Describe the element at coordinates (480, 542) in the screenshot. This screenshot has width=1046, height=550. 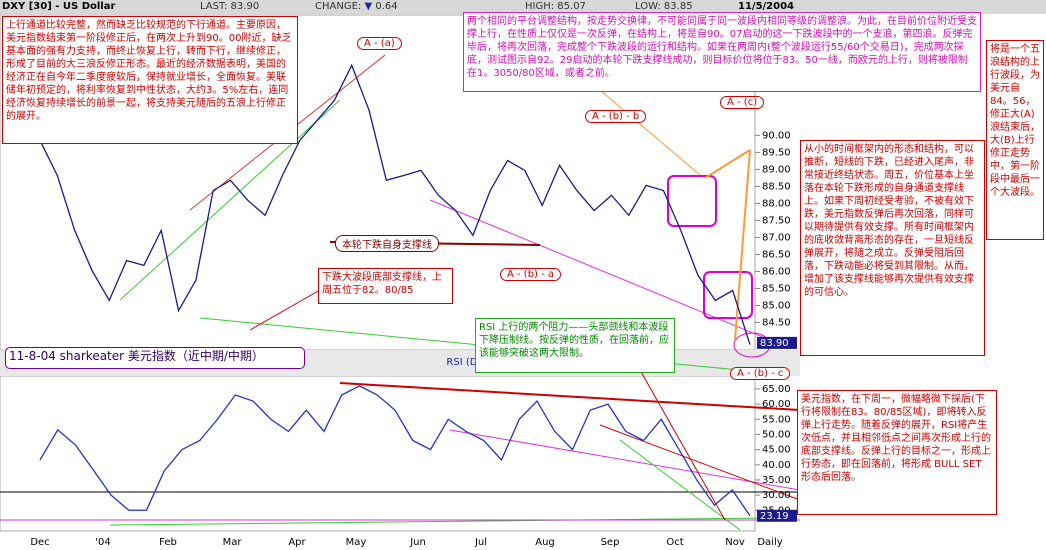
I see `x-tick-label: Jul` at that location.